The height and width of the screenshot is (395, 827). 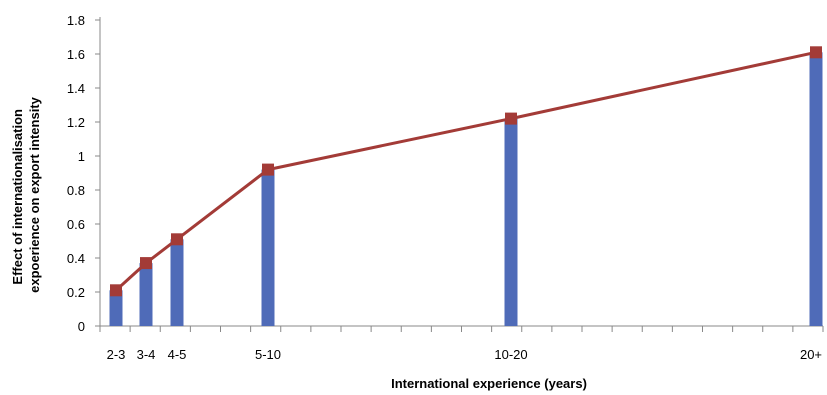 I want to click on x-tick-label: 3-4, so click(x=146, y=354).